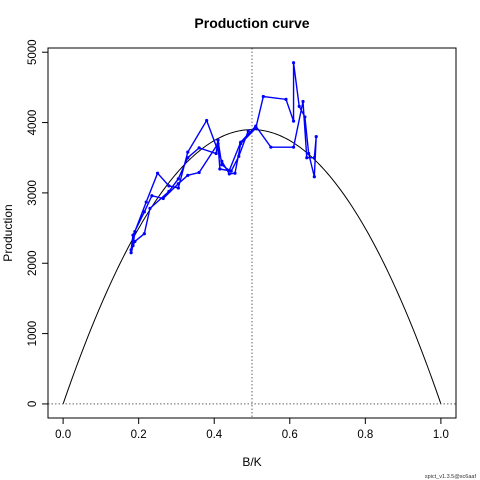  Describe the element at coordinates (33, 123) in the screenshot. I see `y-tick-label: 4000` at that location.